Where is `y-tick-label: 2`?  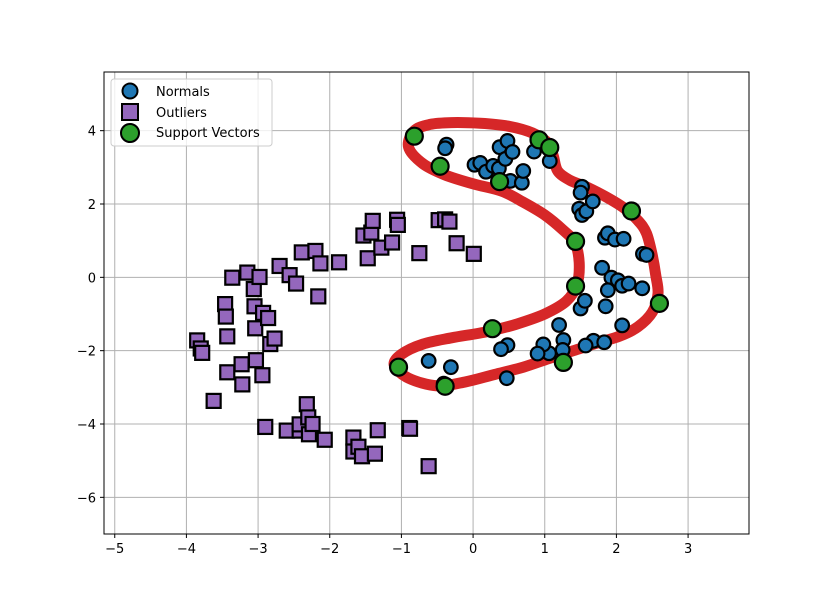
y-tick-label: 2 is located at coordinates (92, 205).